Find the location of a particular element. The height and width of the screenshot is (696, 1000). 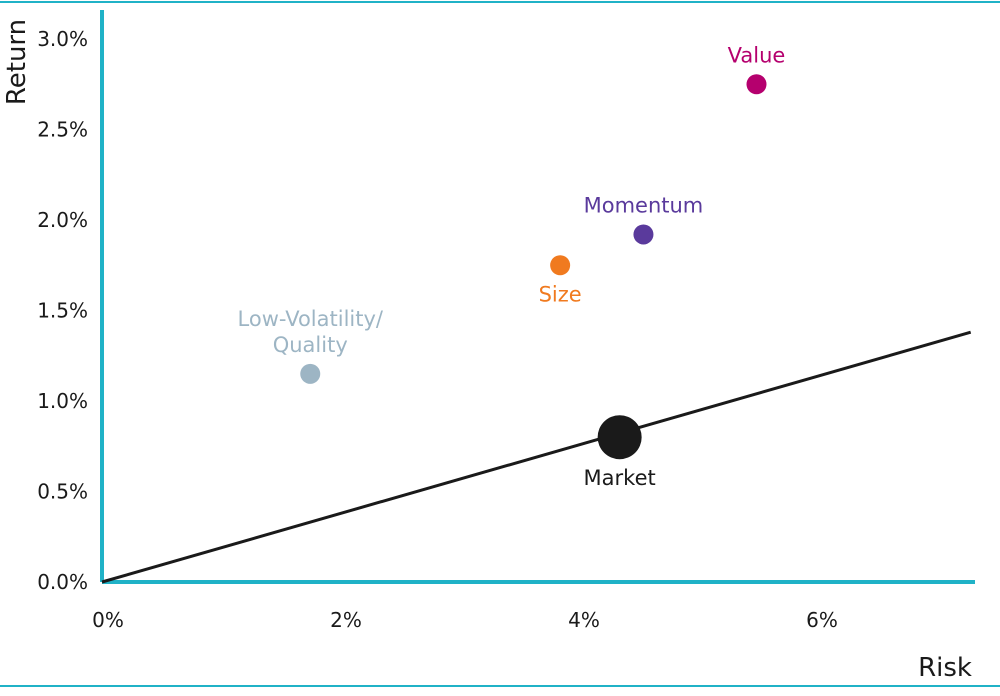

y-tick-label: 1.0% is located at coordinates (62, 401).